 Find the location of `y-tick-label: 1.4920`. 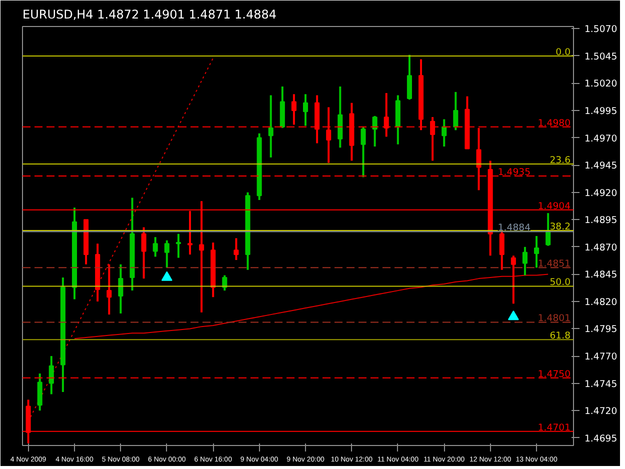

y-tick-label: 1.4920 is located at coordinates (601, 193).